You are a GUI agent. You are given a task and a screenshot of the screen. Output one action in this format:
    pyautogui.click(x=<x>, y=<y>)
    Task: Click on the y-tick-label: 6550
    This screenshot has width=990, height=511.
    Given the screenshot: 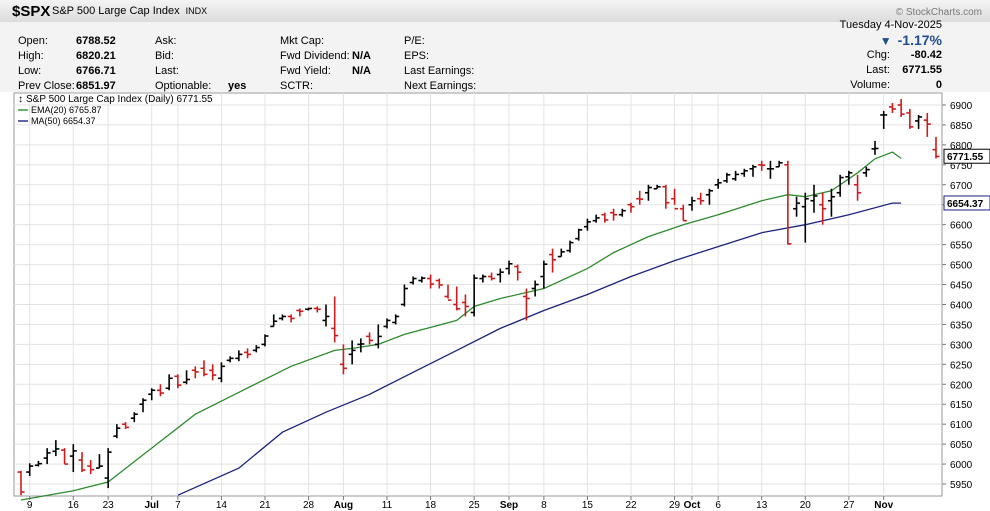 What is the action you would take?
    pyautogui.click(x=961, y=246)
    